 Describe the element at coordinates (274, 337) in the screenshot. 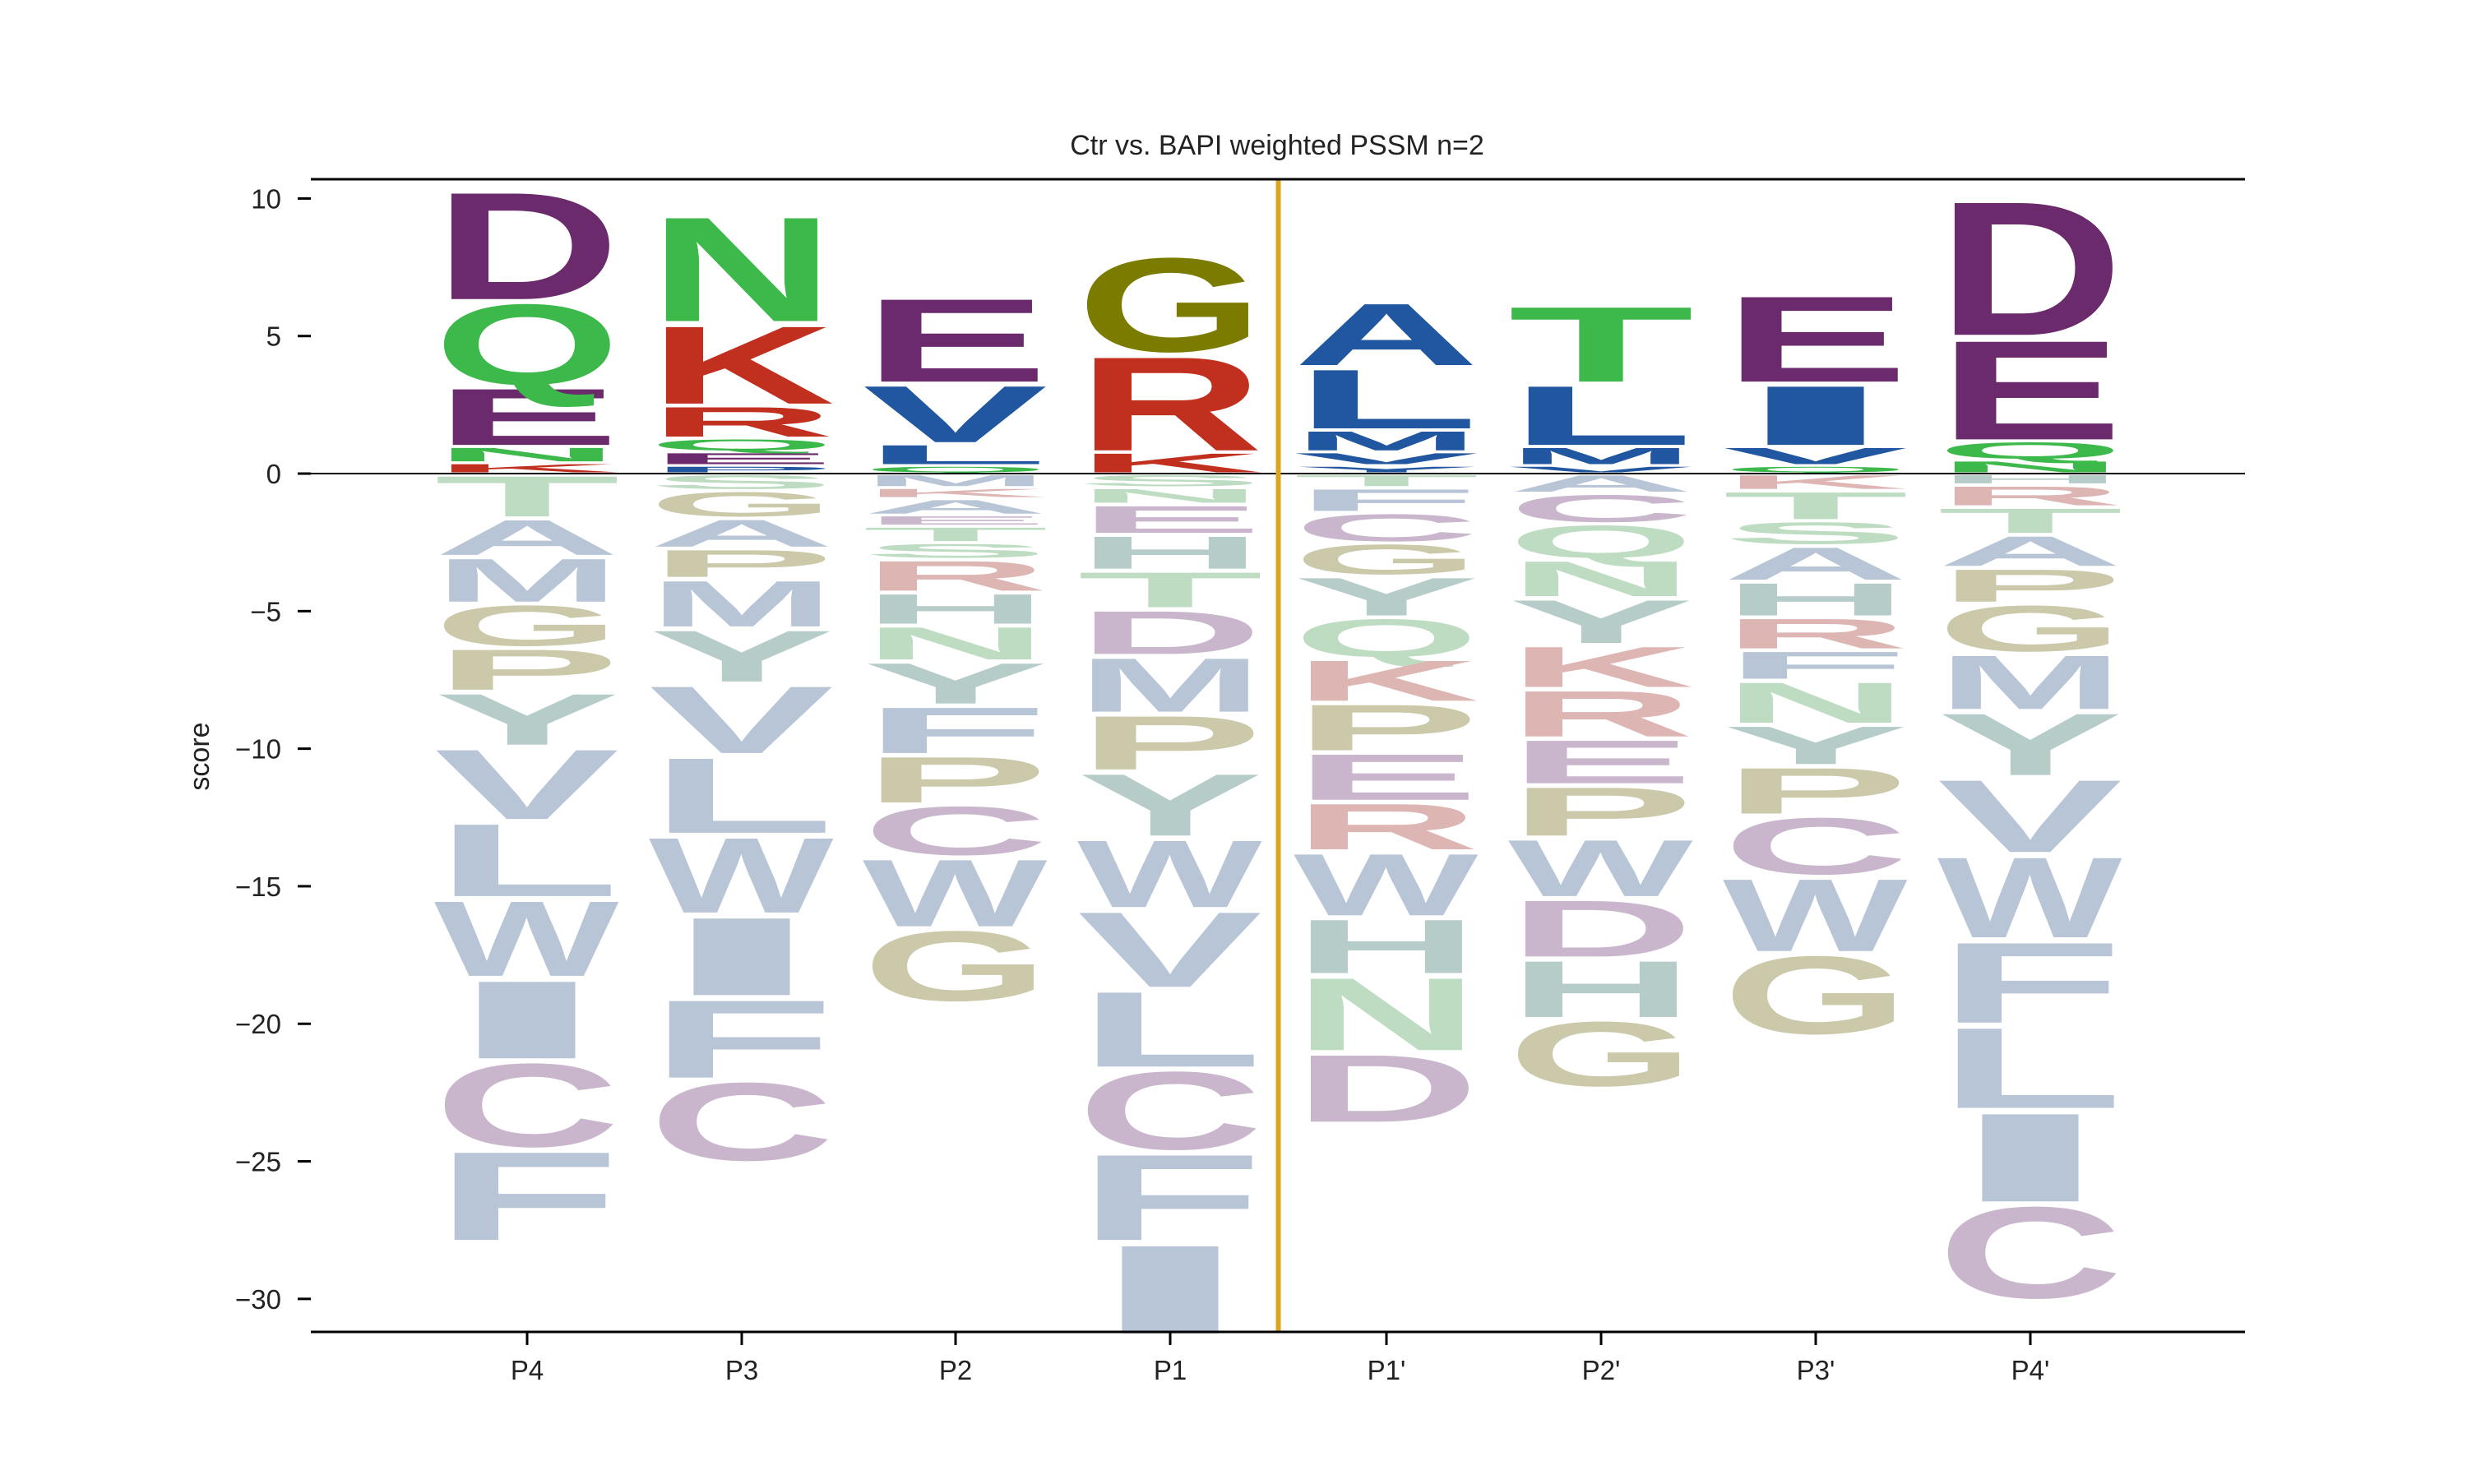

I see `y-tick-label: 5` at that location.